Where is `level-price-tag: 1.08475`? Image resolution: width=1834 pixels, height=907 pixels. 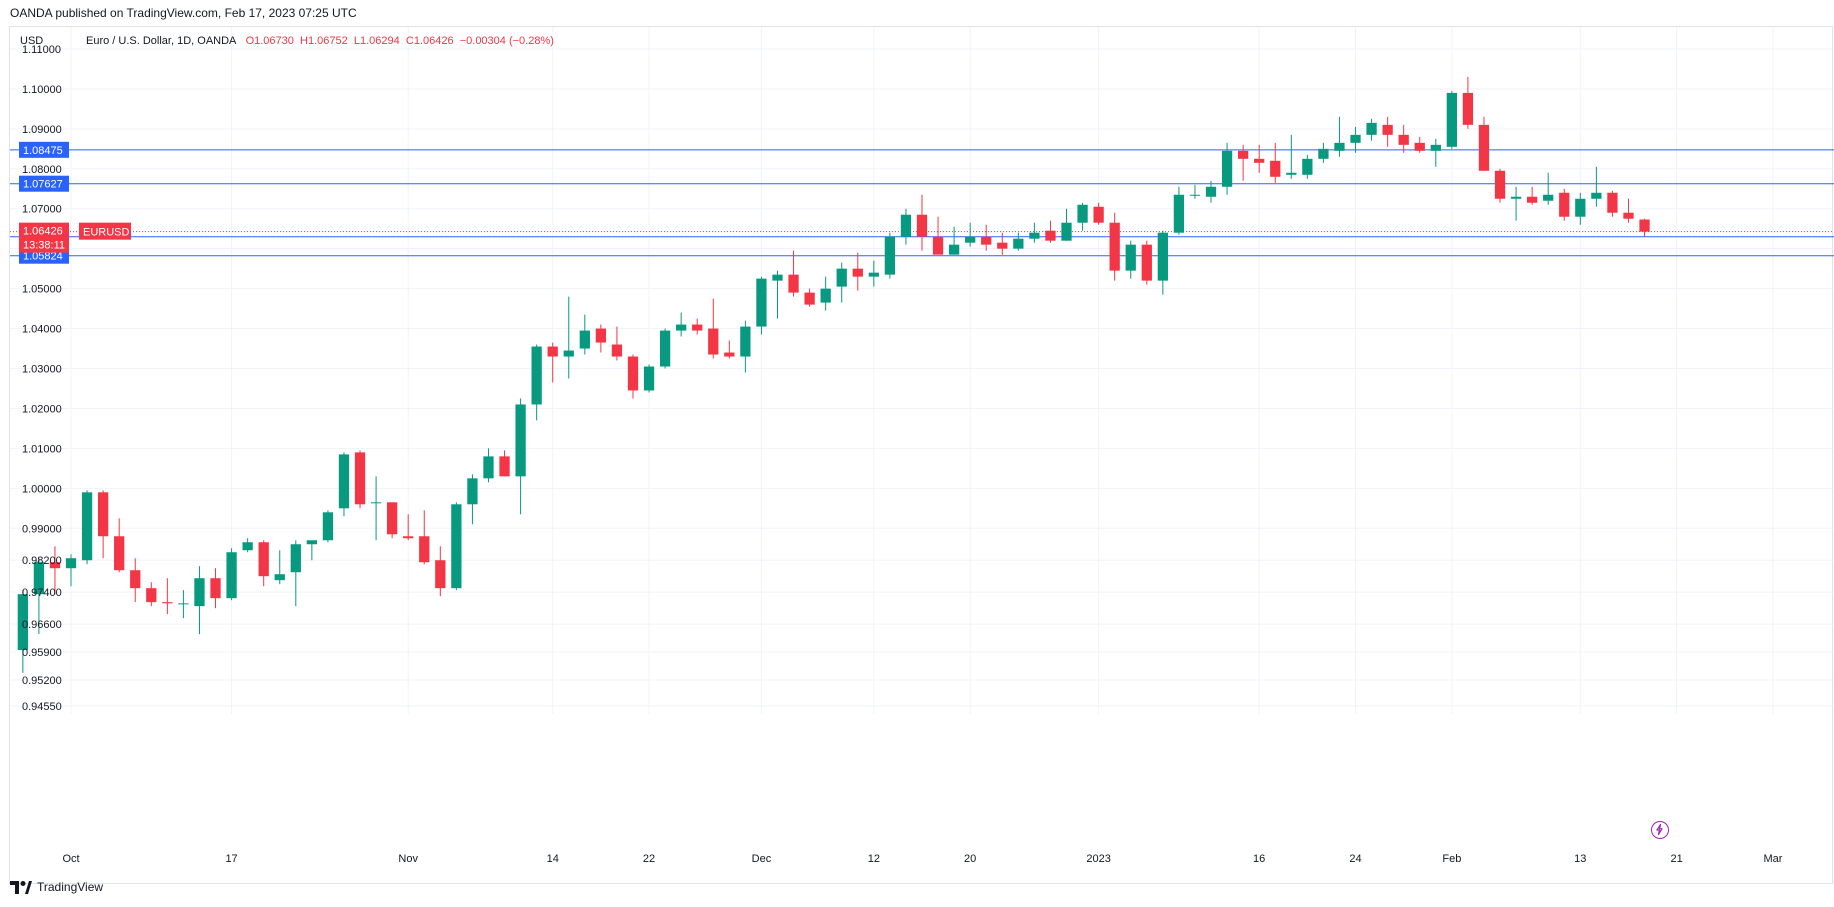 level-price-tag: 1.08475 is located at coordinates (44, 149).